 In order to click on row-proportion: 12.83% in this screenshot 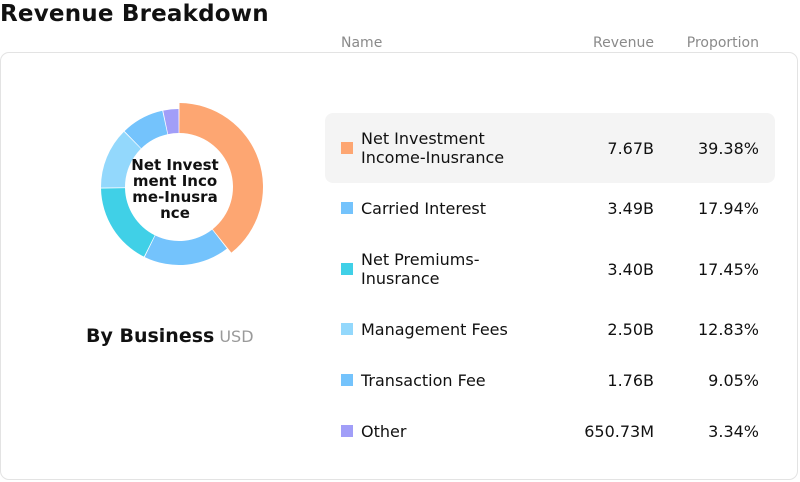, I will do `click(728, 329)`.